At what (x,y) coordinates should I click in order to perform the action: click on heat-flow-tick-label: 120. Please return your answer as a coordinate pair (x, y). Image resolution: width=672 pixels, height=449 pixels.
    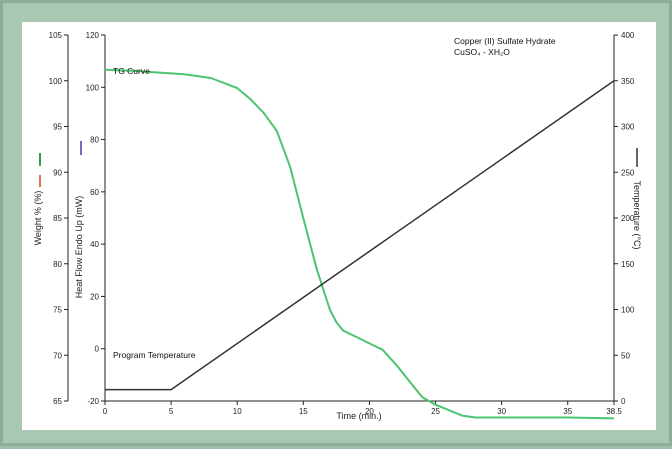
    Looking at the image, I should click on (93, 35).